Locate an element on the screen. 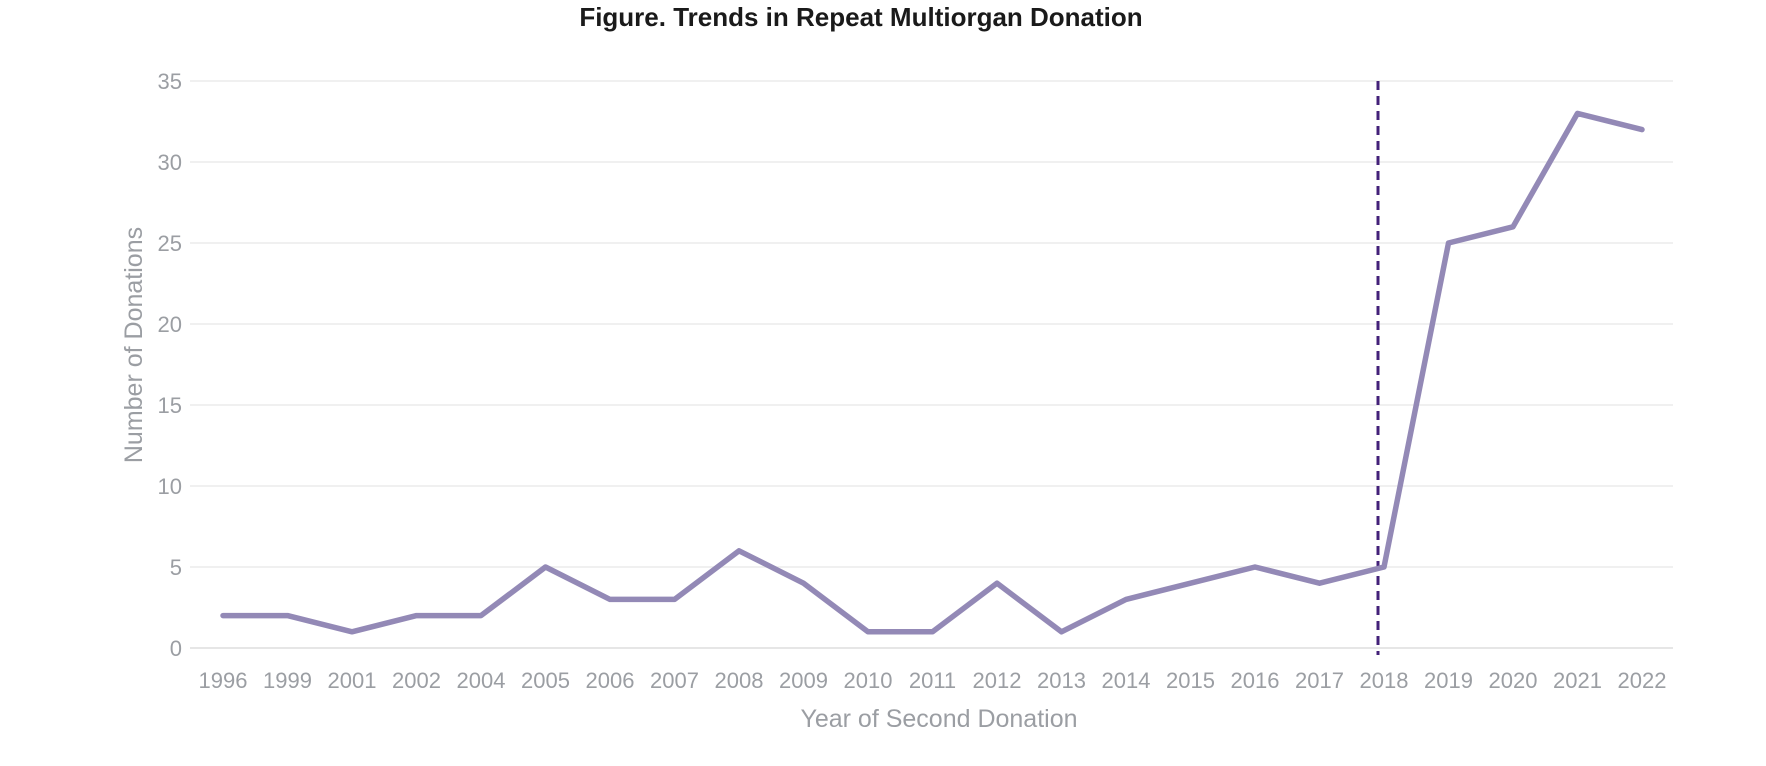 The image size is (1766, 766). x-tick-label-2010: 2010 is located at coordinates (868, 680).